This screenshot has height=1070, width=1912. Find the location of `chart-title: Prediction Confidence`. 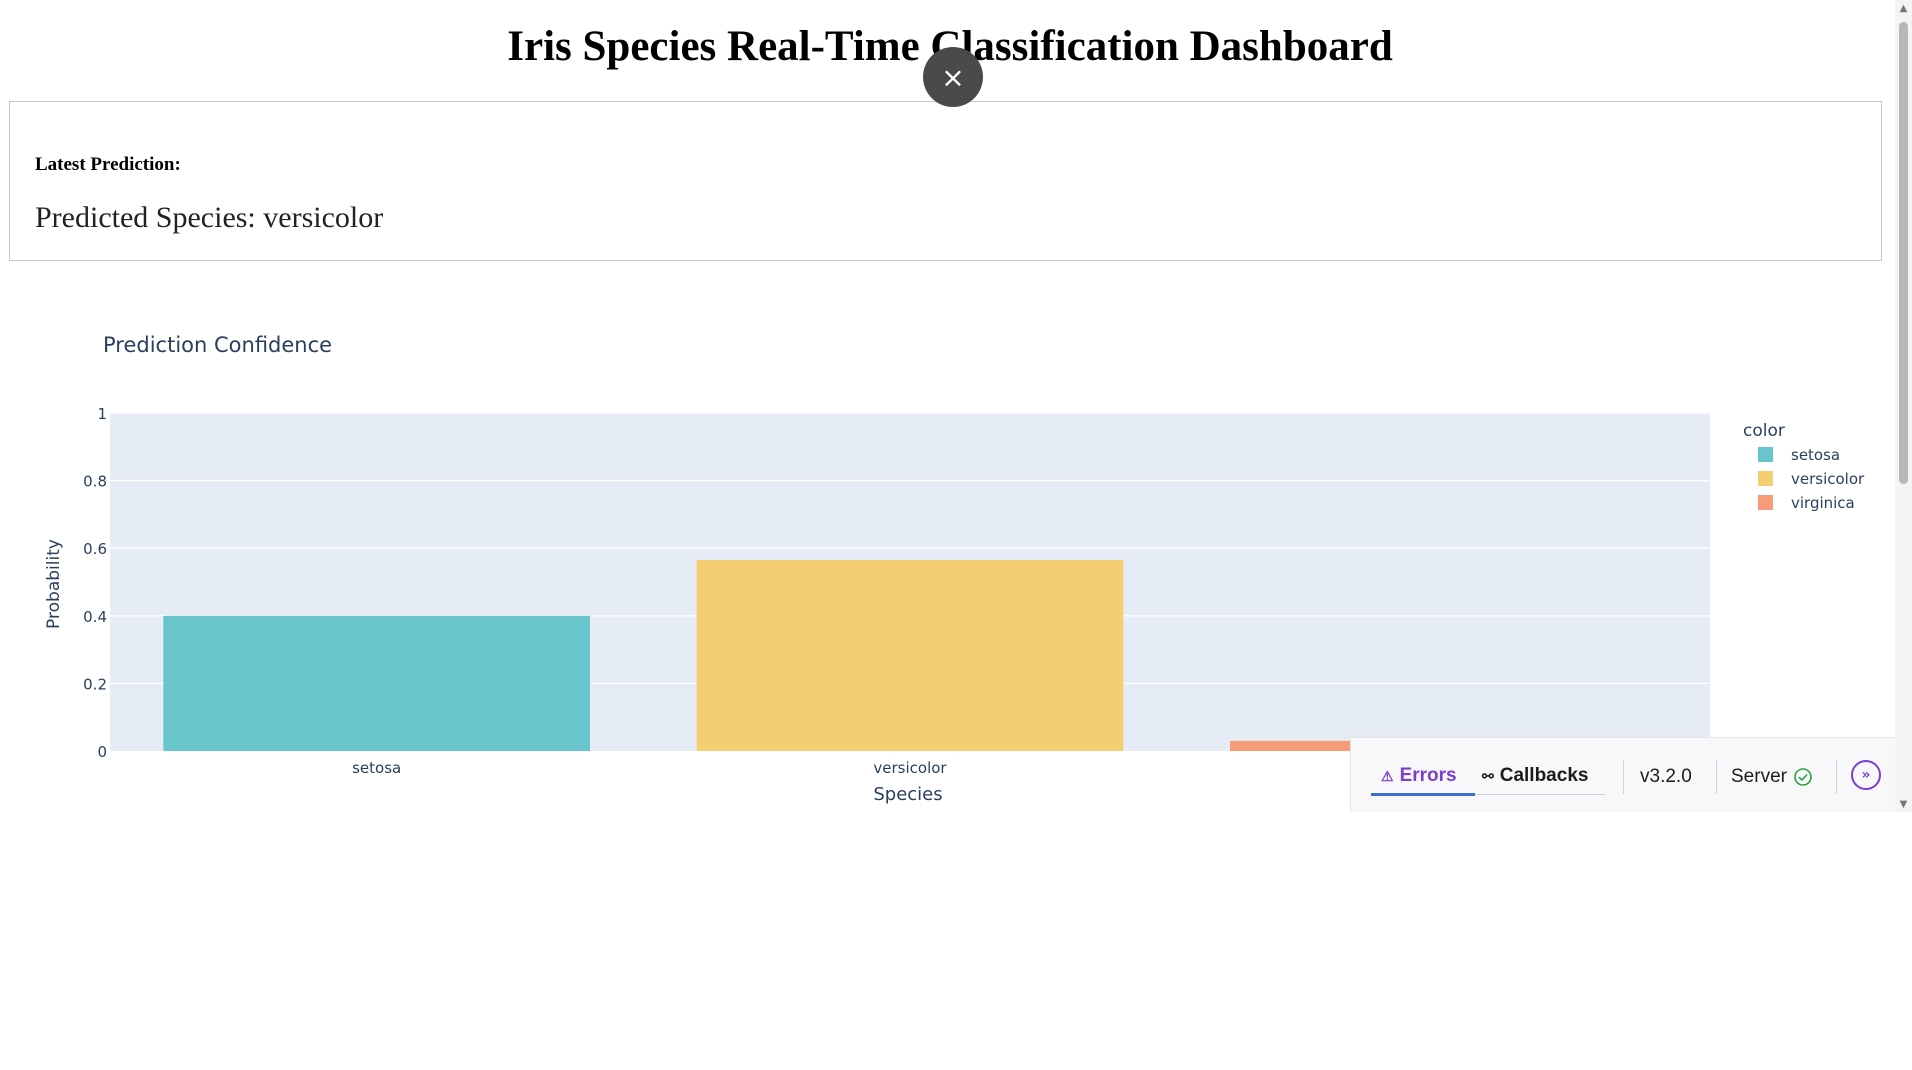

chart-title: Prediction Confidence is located at coordinates (217, 345).